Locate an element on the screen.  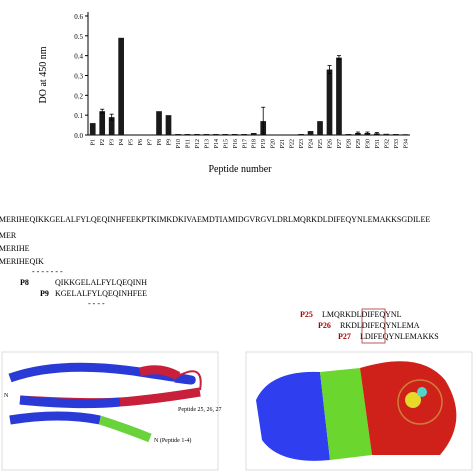
x-tick-label: P20 is located at coordinates (274, 143).